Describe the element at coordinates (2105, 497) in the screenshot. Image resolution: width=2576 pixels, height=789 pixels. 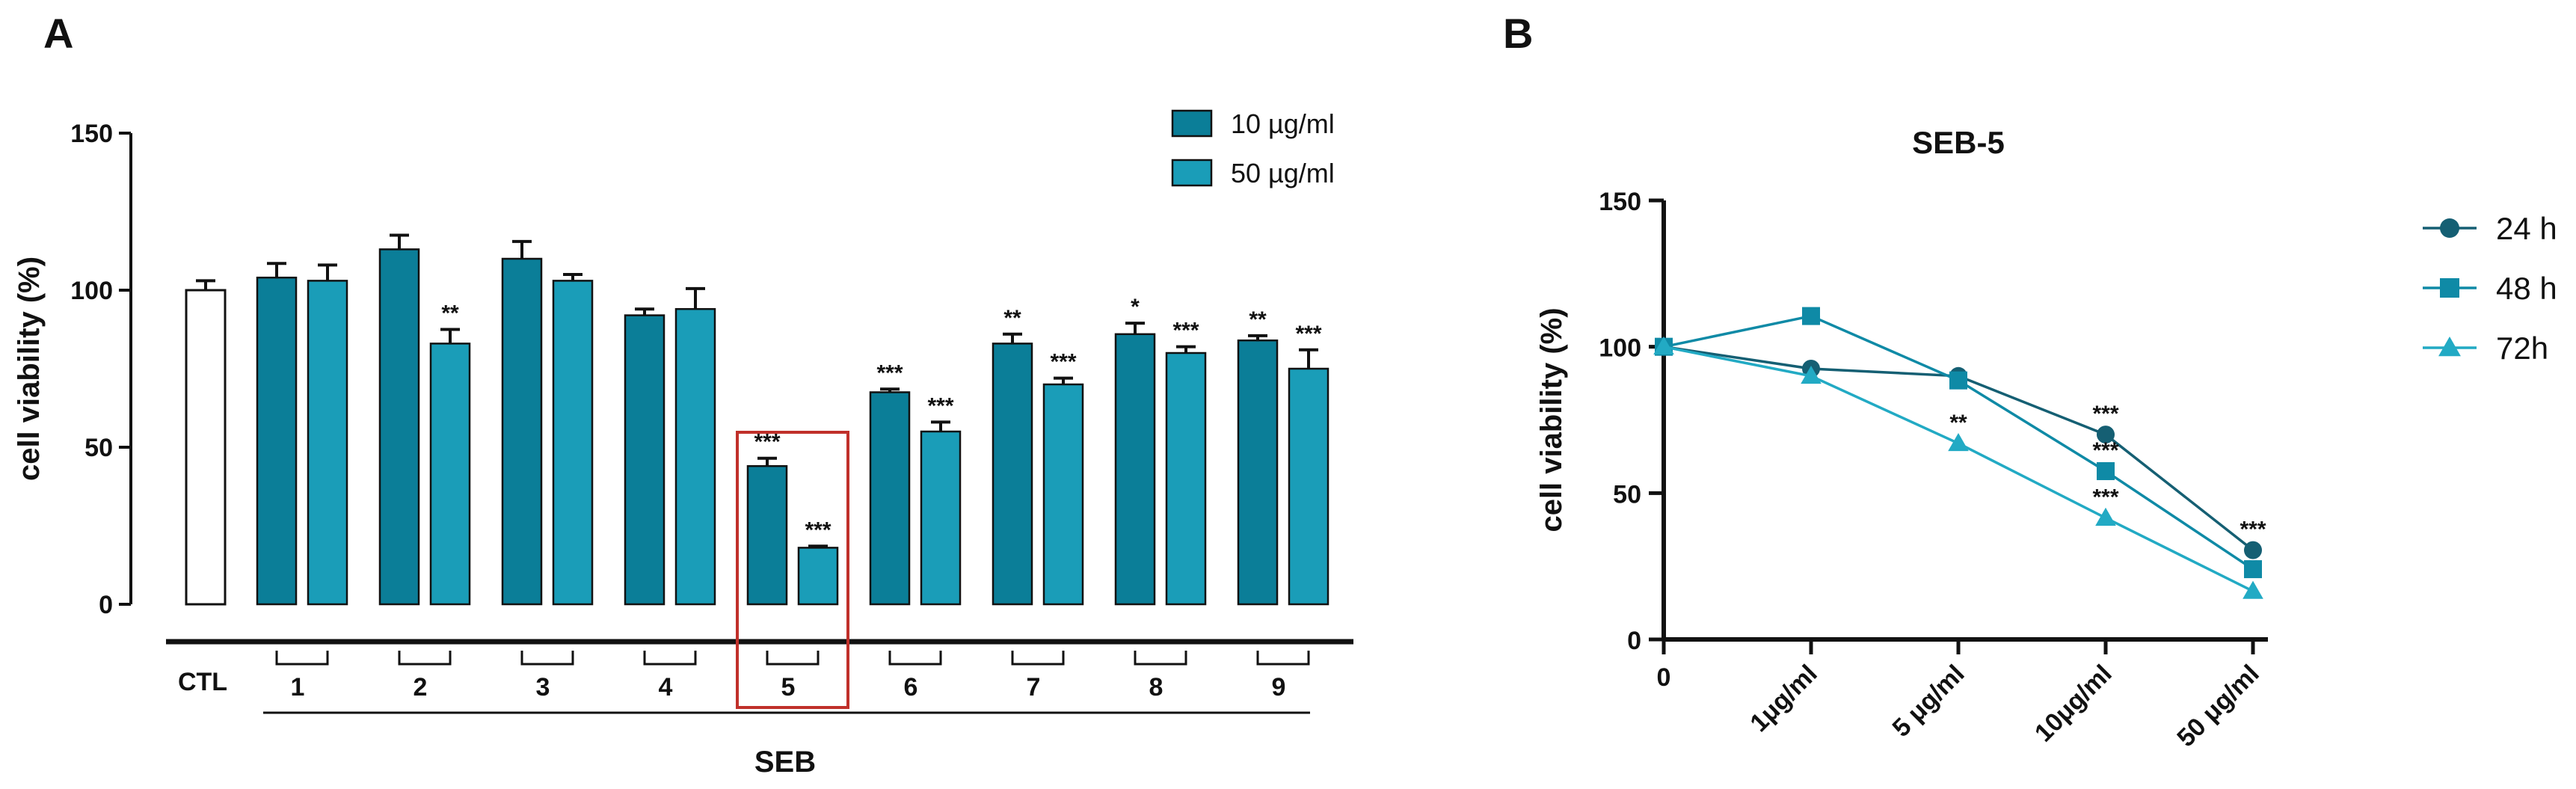
I see `sig-label-triangle-3: ***` at that location.